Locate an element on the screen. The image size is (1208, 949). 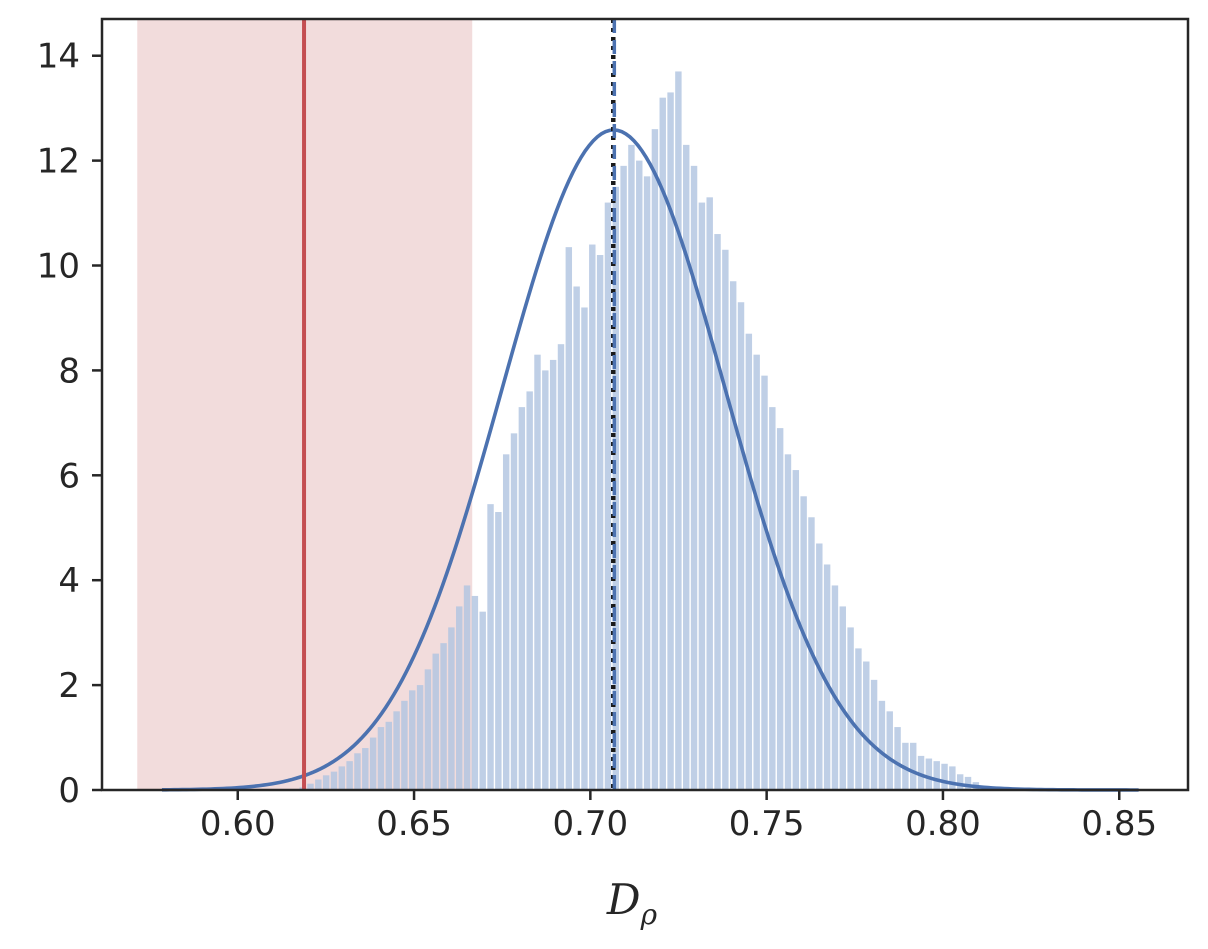
x-axis-label-subscript: ρ is located at coordinates (649, 914).